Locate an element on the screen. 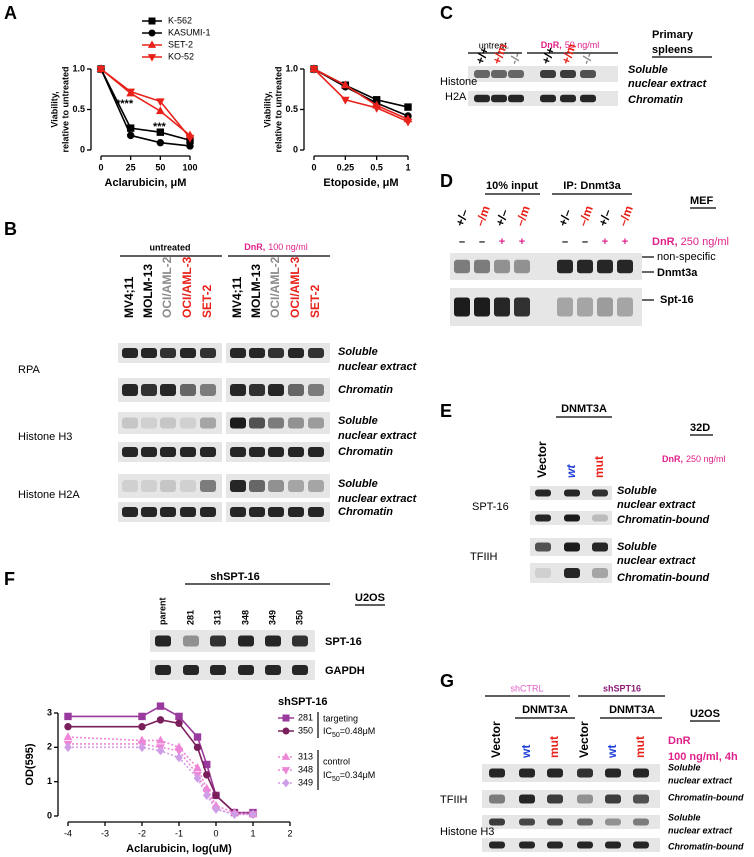 The image size is (754, 857). group-label: shSPT16 is located at coordinates (622, 688).